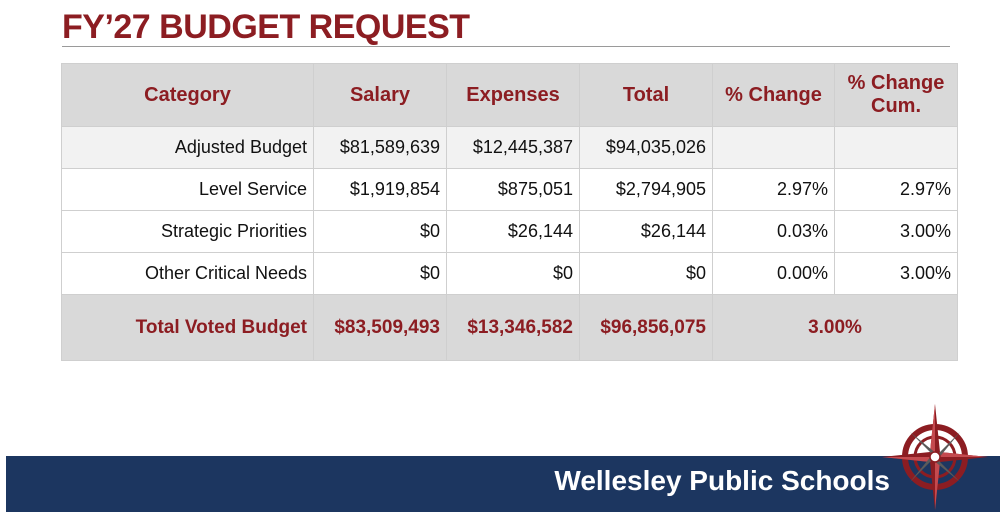 The height and width of the screenshot is (515, 1000). What do you see at coordinates (646, 147) in the screenshot?
I see `cell-total: $94,035,026` at bounding box center [646, 147].